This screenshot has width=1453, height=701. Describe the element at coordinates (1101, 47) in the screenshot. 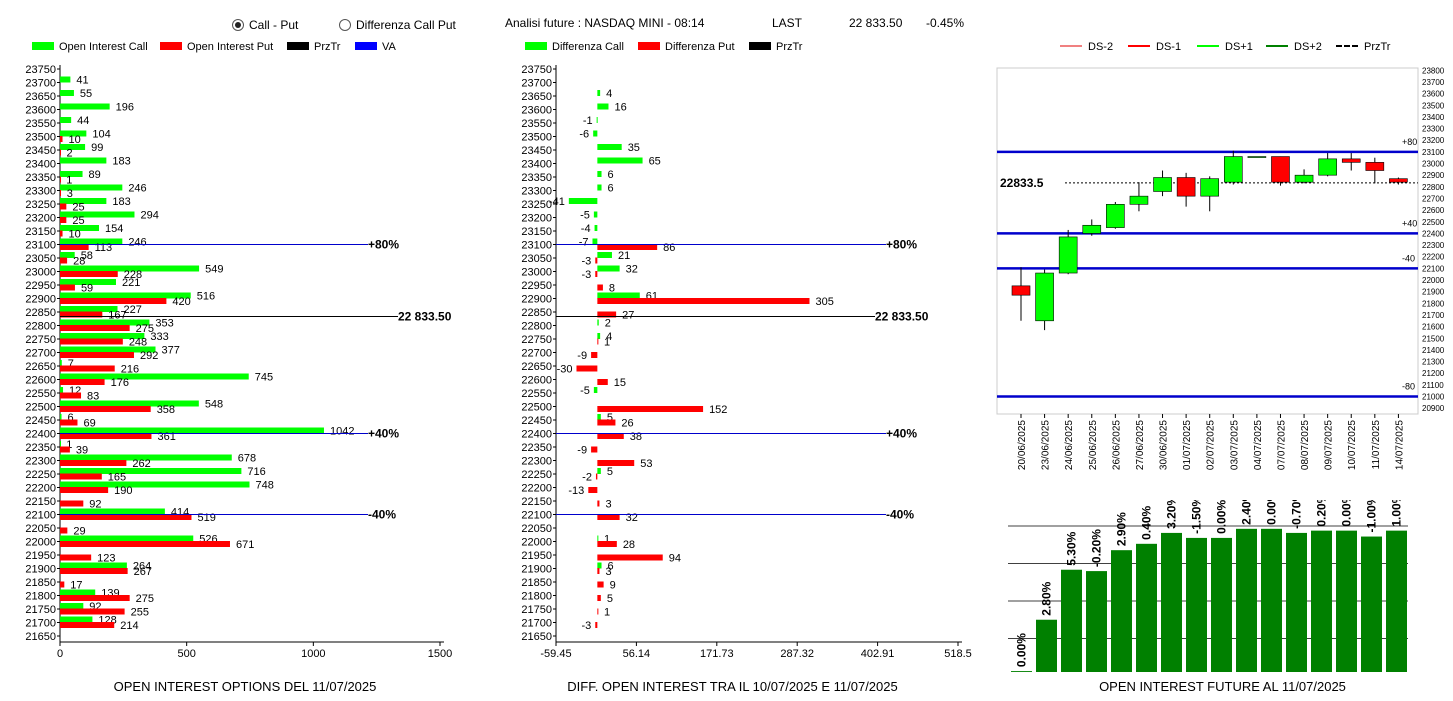

I see `legend-label: DS-2` at that location.